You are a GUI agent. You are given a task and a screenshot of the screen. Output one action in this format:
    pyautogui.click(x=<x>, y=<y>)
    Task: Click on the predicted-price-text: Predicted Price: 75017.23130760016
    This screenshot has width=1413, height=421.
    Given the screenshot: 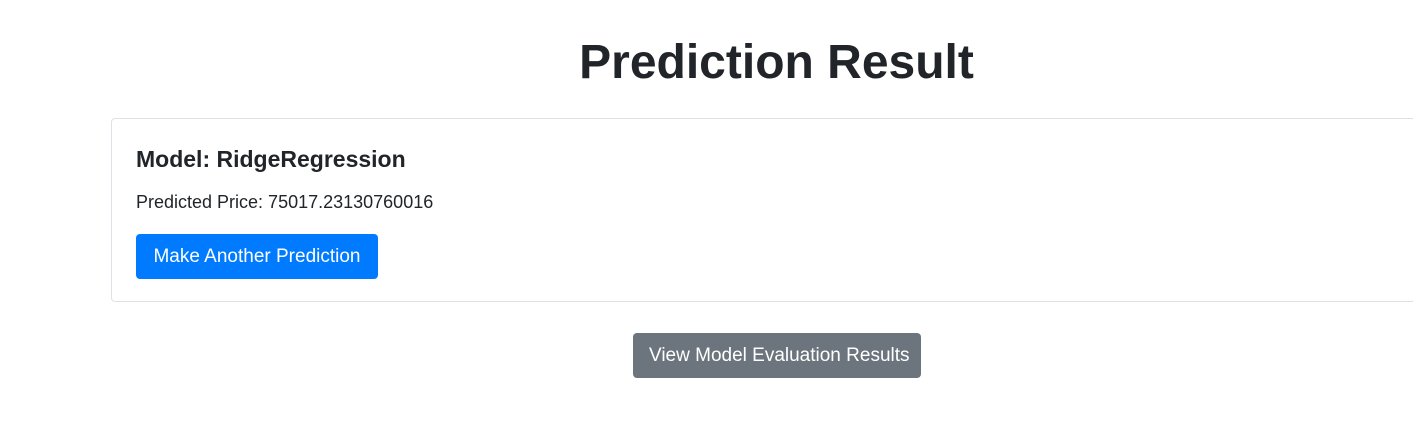 What is the action you would take?
    pyautogui.click(x=285, y=202)
    